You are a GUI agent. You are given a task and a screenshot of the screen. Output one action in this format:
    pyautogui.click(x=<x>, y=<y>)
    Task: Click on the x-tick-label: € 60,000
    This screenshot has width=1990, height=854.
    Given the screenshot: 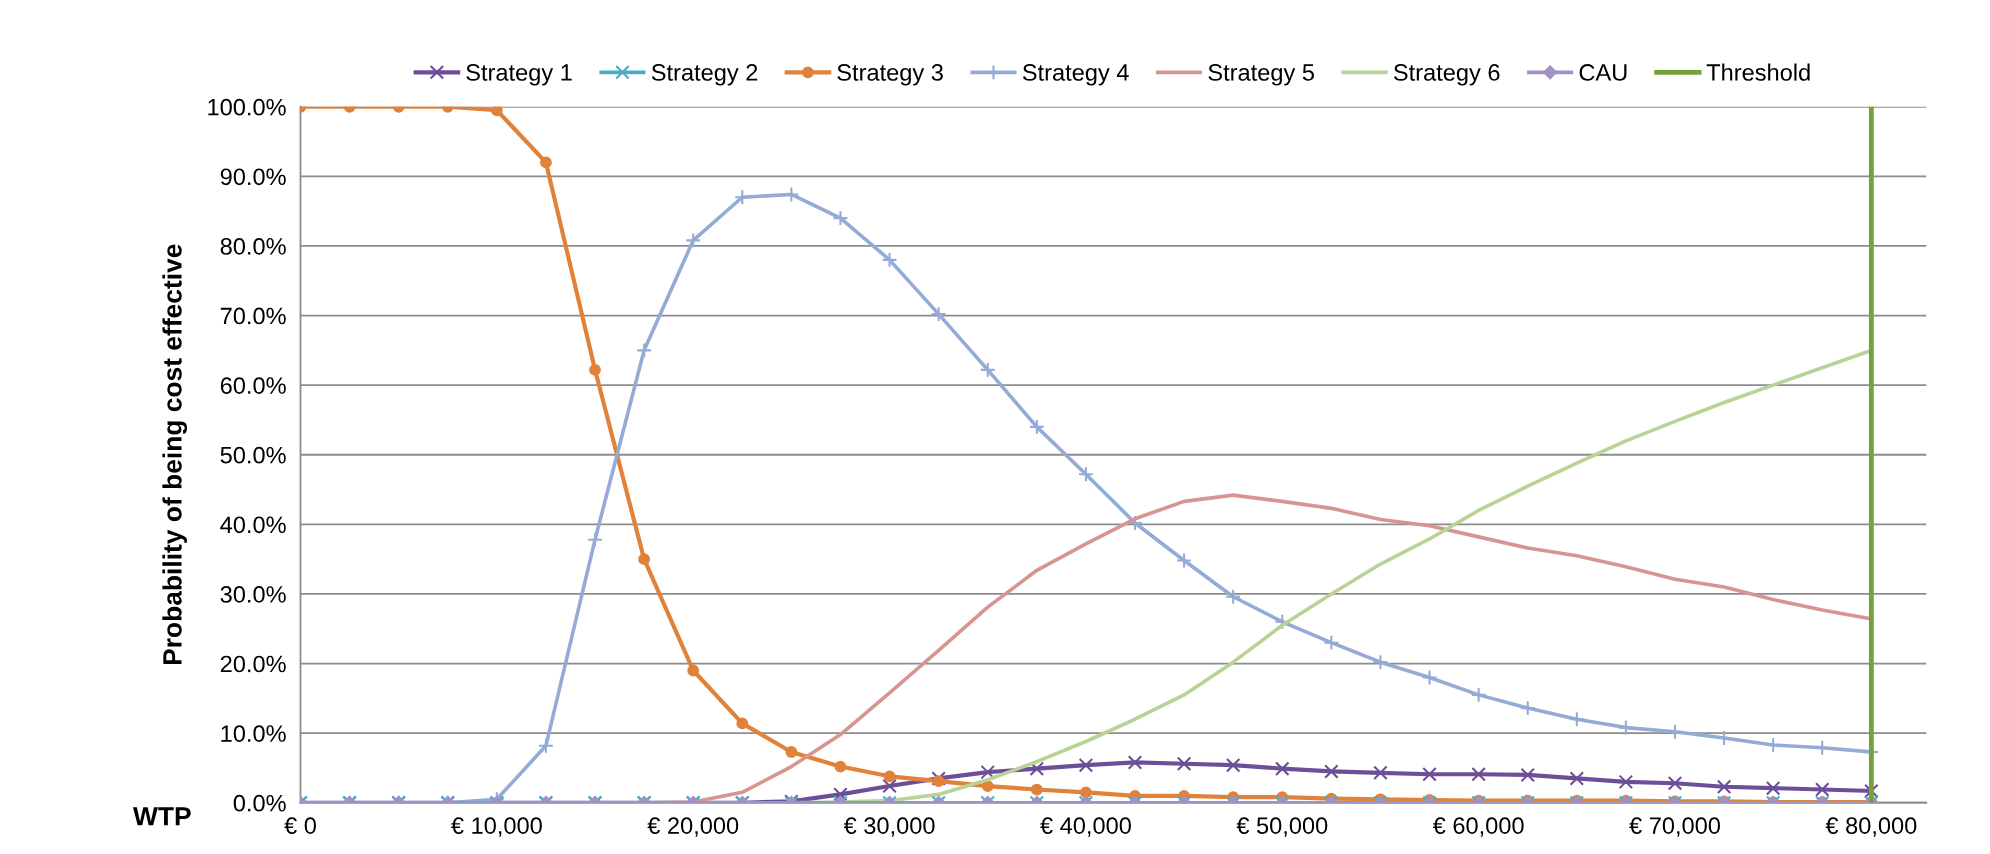 What is the action you would take?
    pyautogui.click(x=1478, y=827)
    